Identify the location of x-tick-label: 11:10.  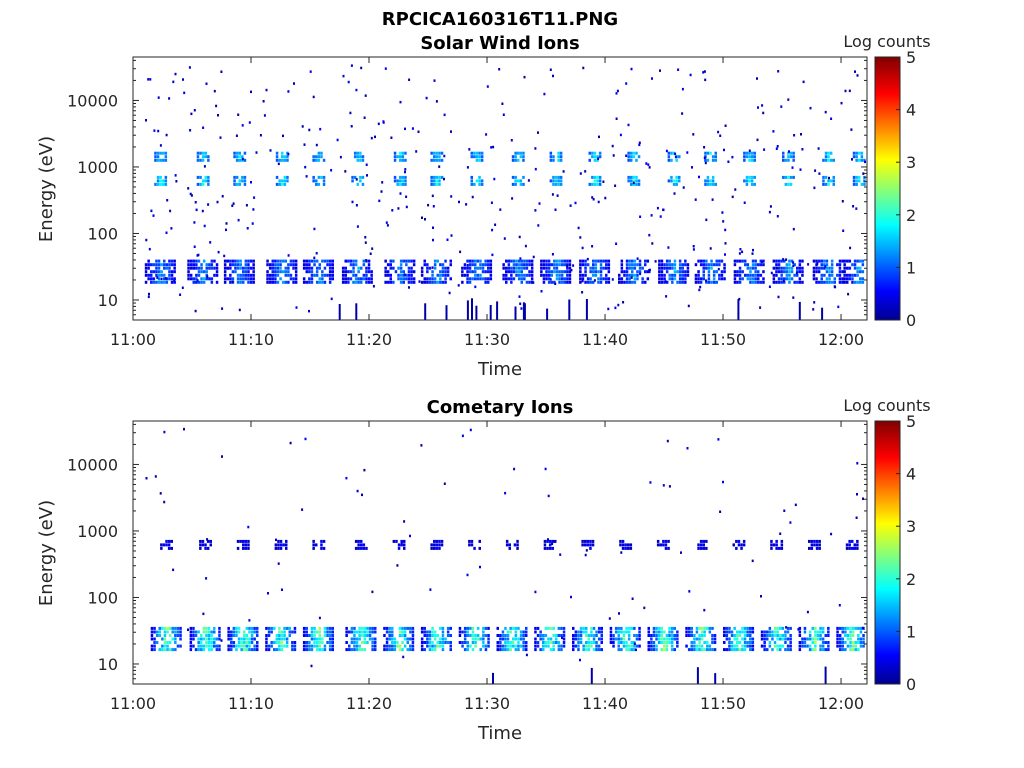
(251, 339).